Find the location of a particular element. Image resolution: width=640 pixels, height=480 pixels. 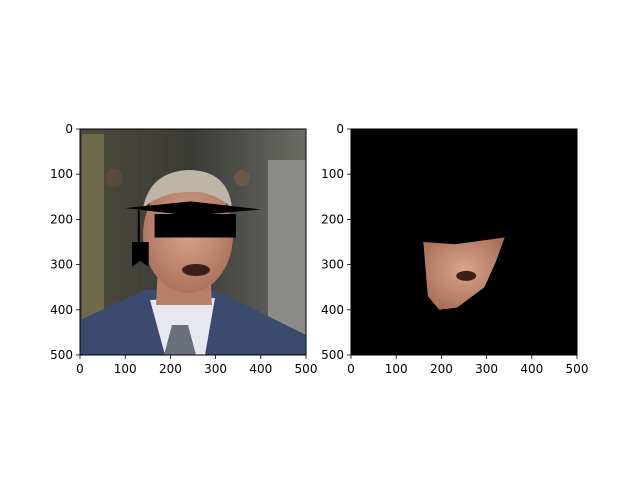

cap-board is located at coordinates (193, 208).